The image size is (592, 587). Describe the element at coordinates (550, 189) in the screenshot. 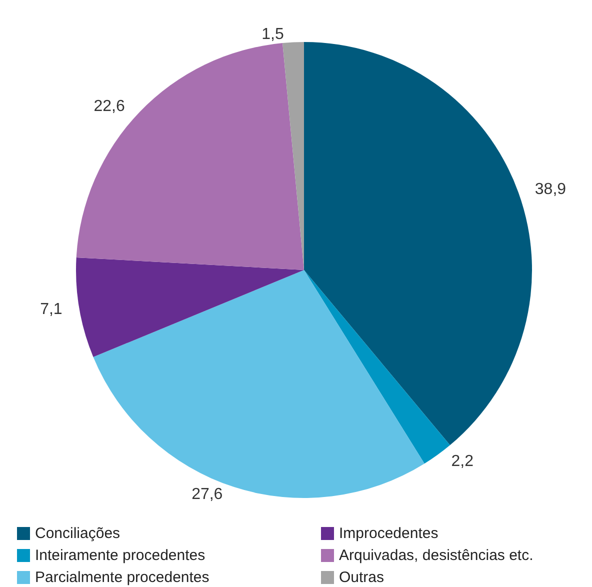

I see `data-label: 38,9` at that location.